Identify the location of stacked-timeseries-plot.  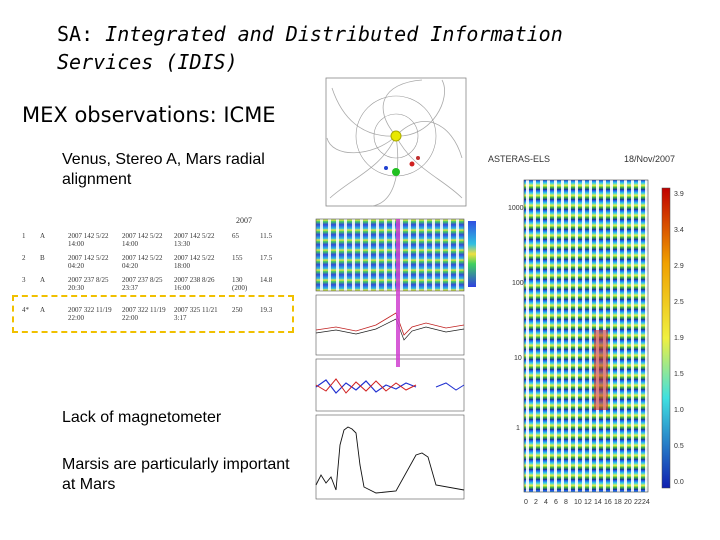
(395, 359).